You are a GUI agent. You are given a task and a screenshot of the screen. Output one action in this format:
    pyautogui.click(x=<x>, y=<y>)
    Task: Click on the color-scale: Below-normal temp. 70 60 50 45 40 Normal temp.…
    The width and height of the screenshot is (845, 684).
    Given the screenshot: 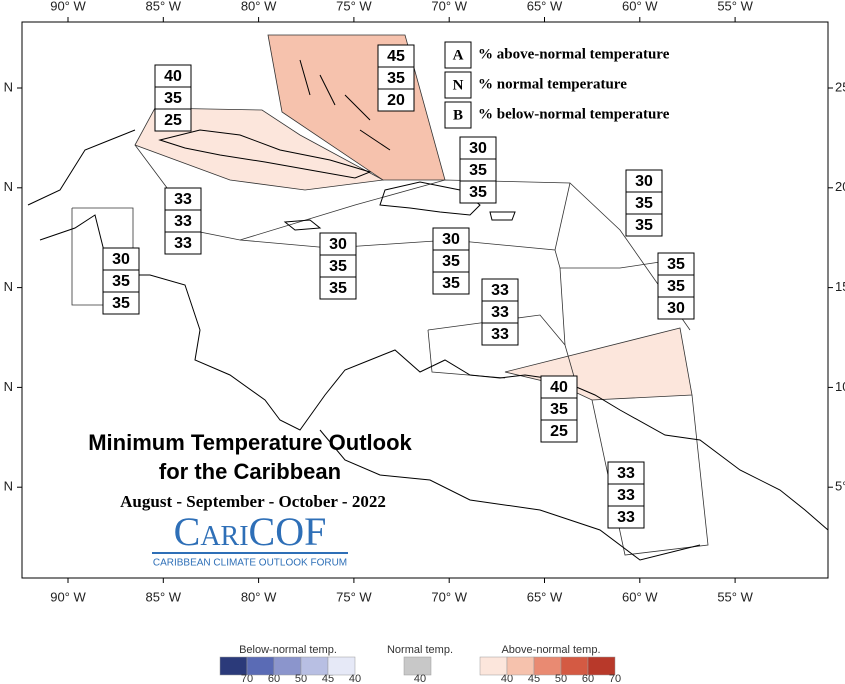 What is the action you would take?
    pyautogui.click(x=420, y=664)
    